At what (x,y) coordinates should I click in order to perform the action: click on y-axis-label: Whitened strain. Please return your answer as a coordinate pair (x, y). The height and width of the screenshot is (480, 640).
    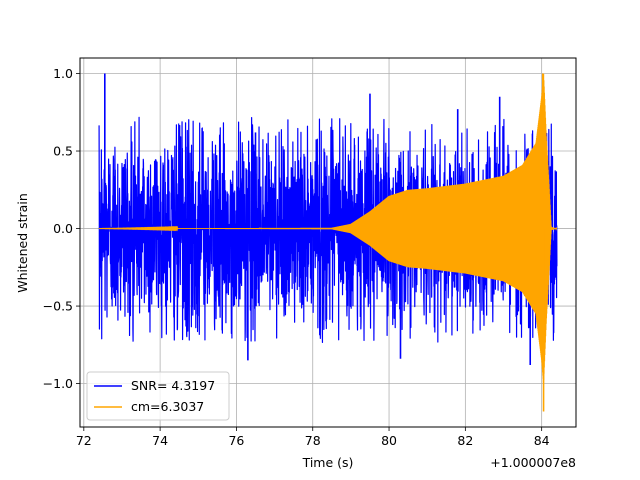
    Looking at the image, I should click on (22, 242).